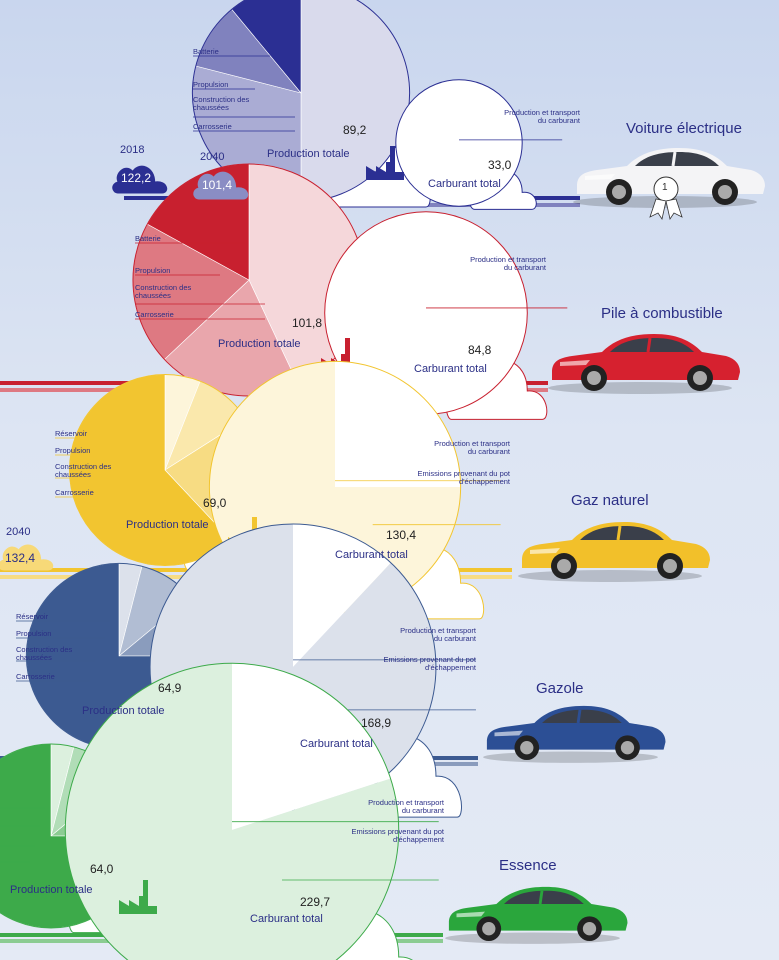 The width and height of the screenshot is (779, 960). What do you see at coordinates (355, 130) in the screenshot?
I see `production-value: 89,2` at bounding box center [355, 130].